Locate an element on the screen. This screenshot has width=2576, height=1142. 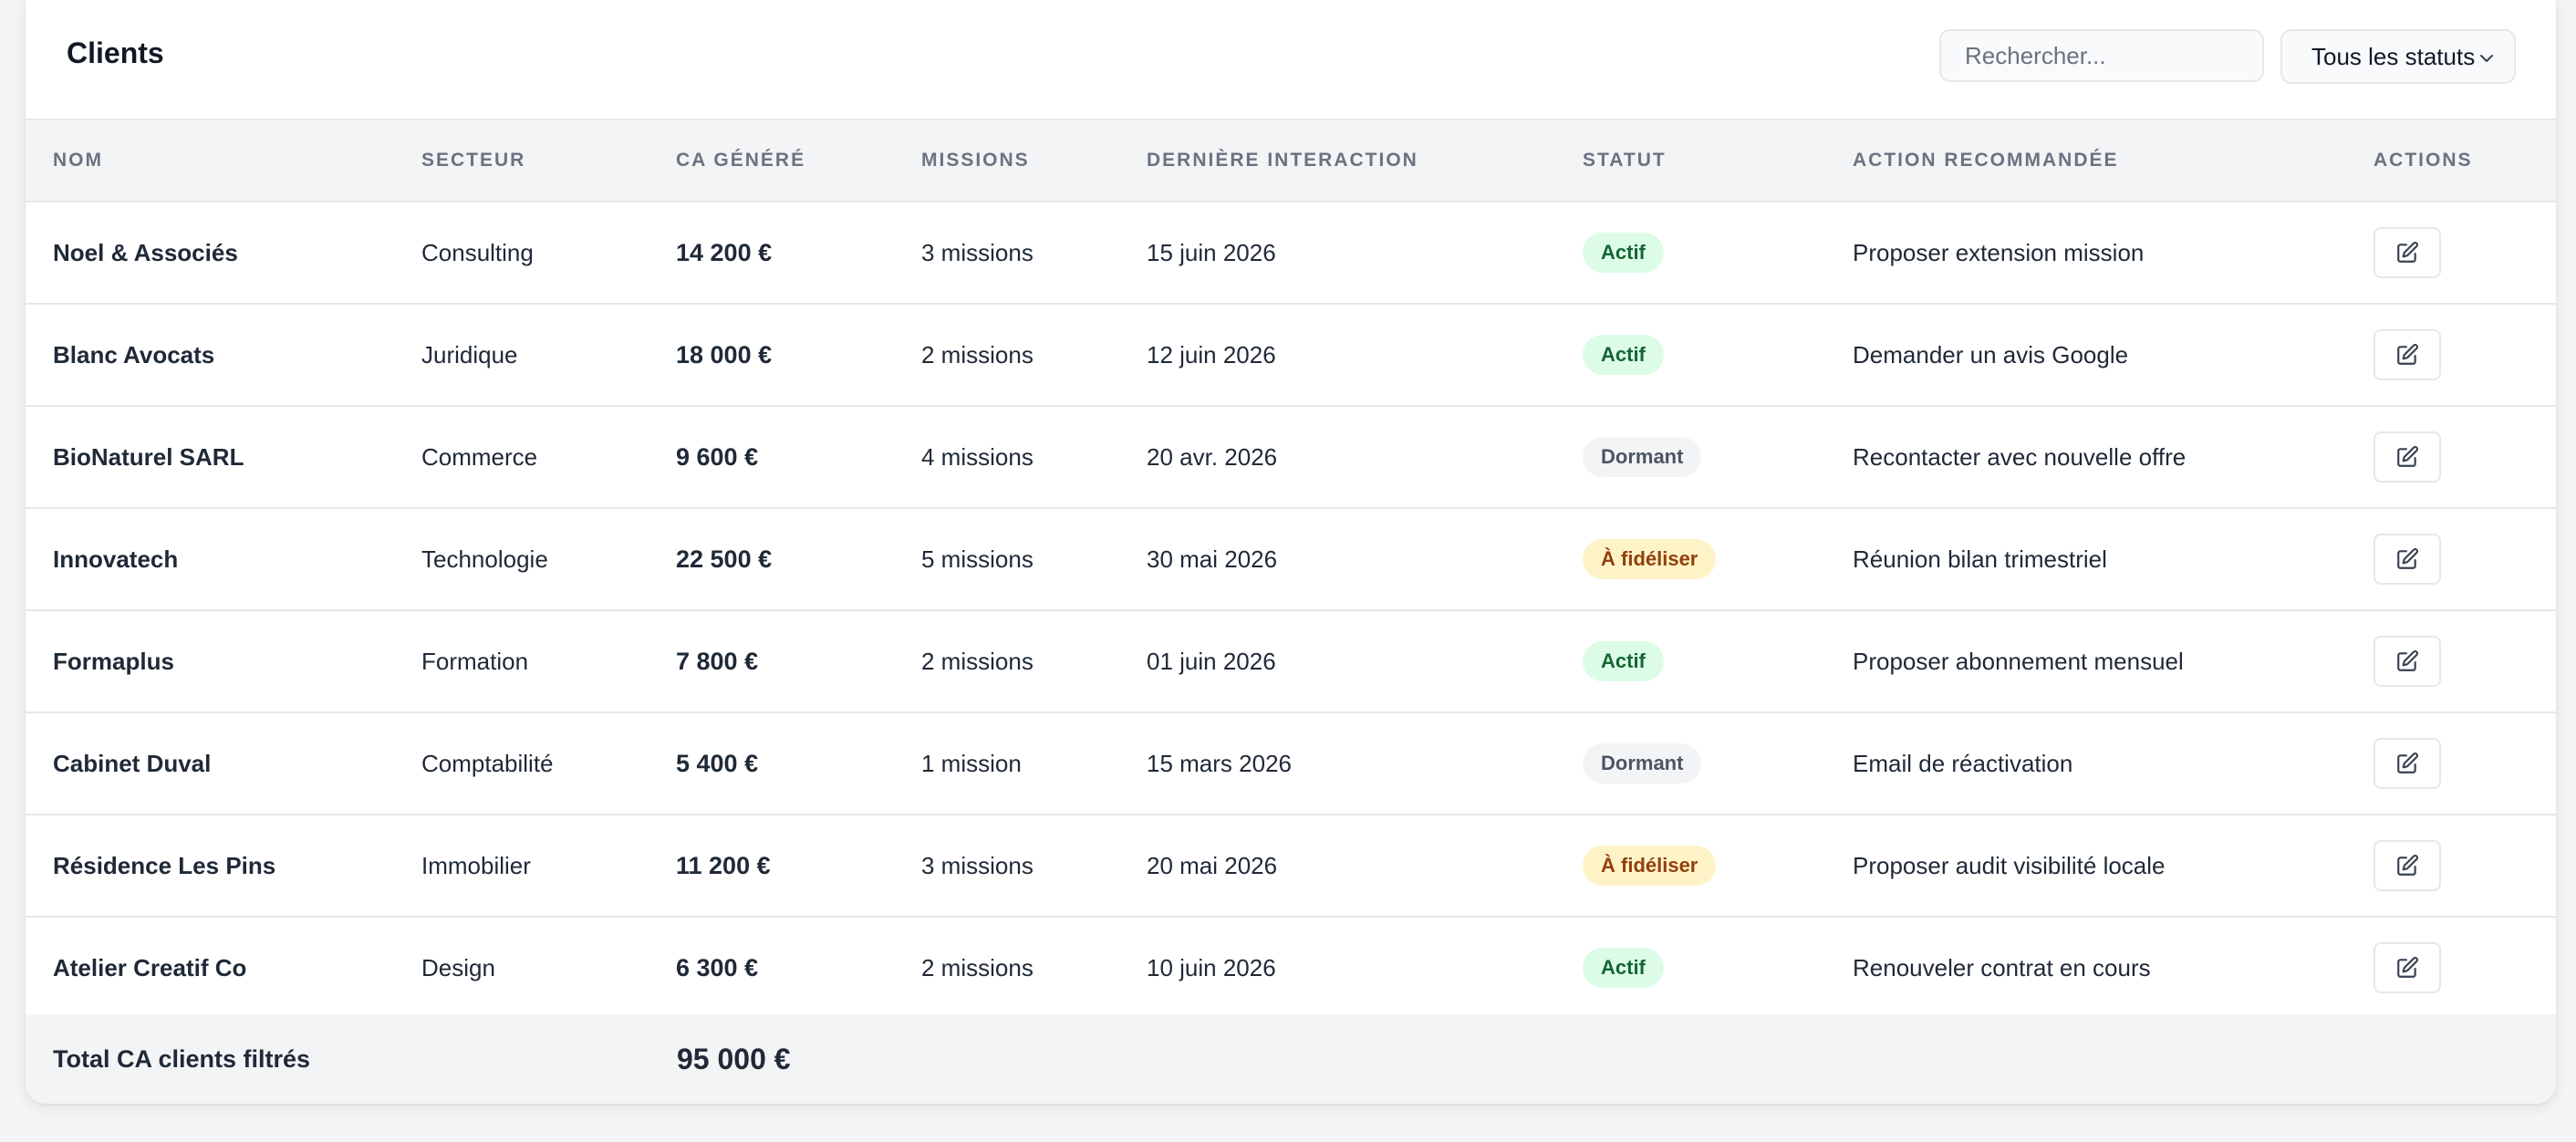
client-last-interaction: 10 juin 2026 is located at coordinates (1211, 967).